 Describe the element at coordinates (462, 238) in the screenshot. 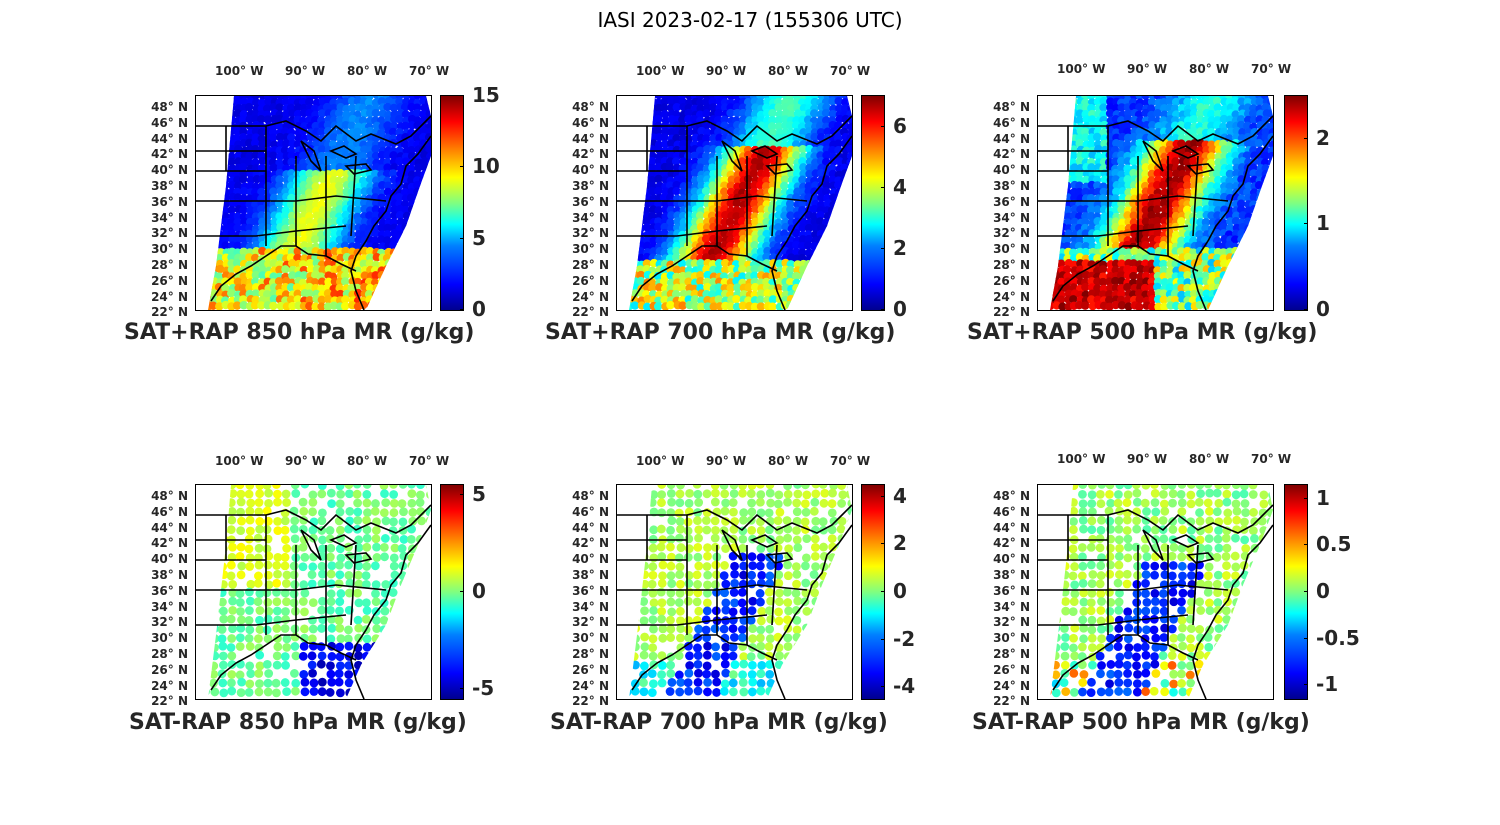

I see `colorbar-tick-mark` at that location.